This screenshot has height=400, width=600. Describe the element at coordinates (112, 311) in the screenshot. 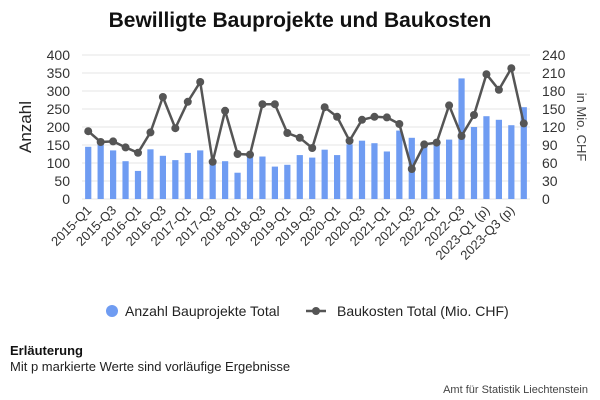

I see `legend-bar-swatch` at that location.